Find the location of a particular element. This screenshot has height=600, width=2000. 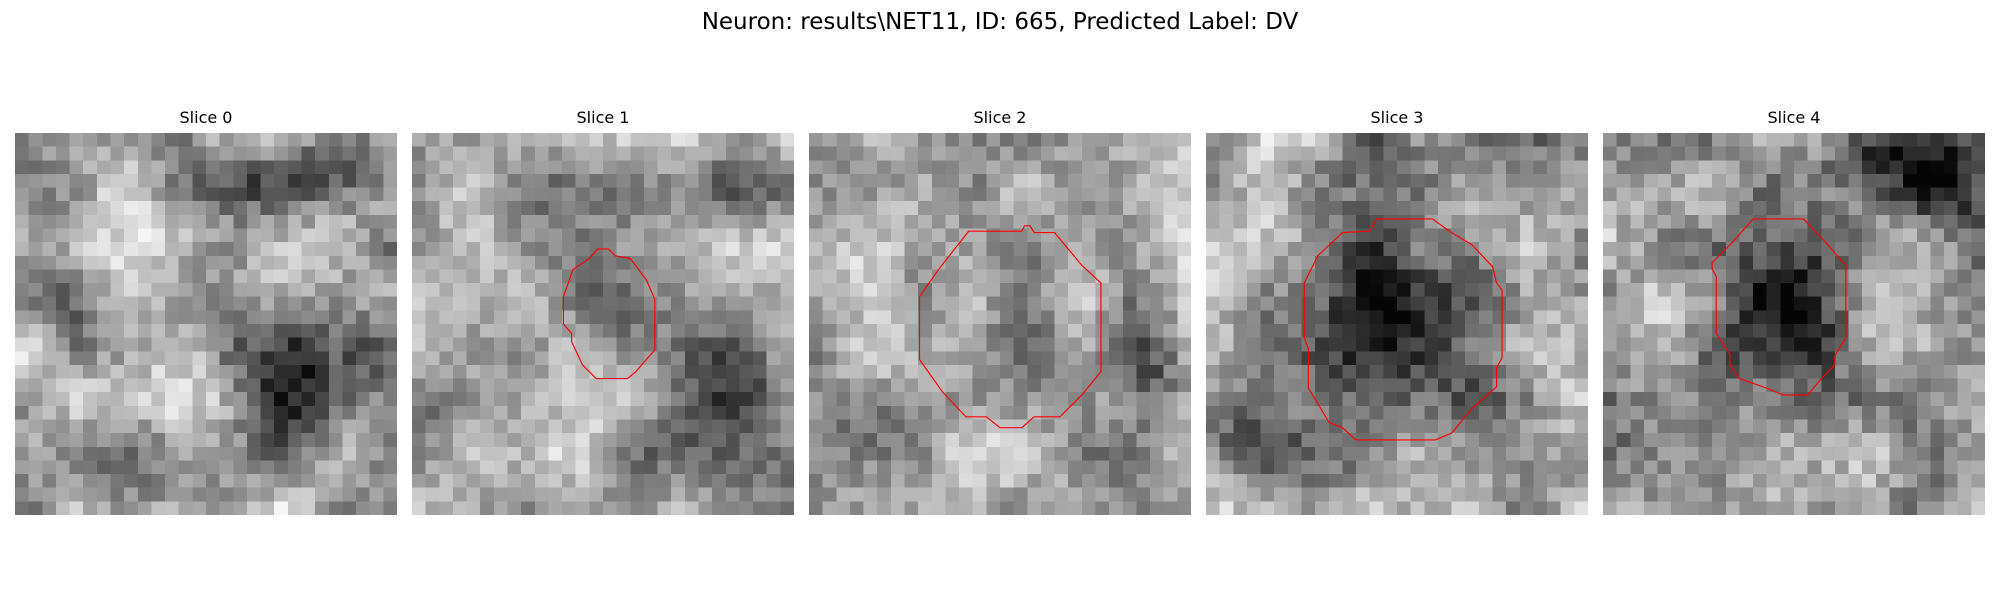

slice-title: Slice 3 is located at coordinates (1397, 117).